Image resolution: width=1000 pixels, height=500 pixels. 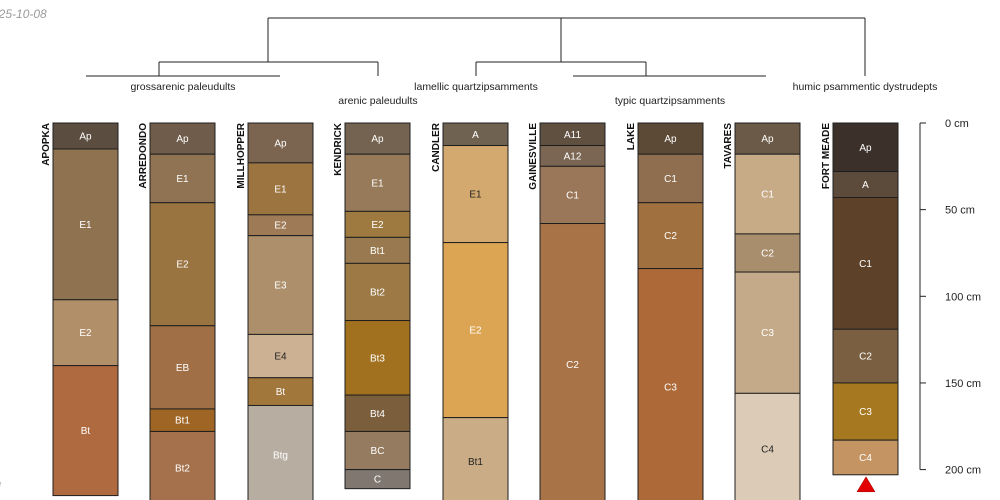 I want to click on profile-tavares: Ap C1 C2 C3 C4 TAVARES, so click(x=762, y=311).